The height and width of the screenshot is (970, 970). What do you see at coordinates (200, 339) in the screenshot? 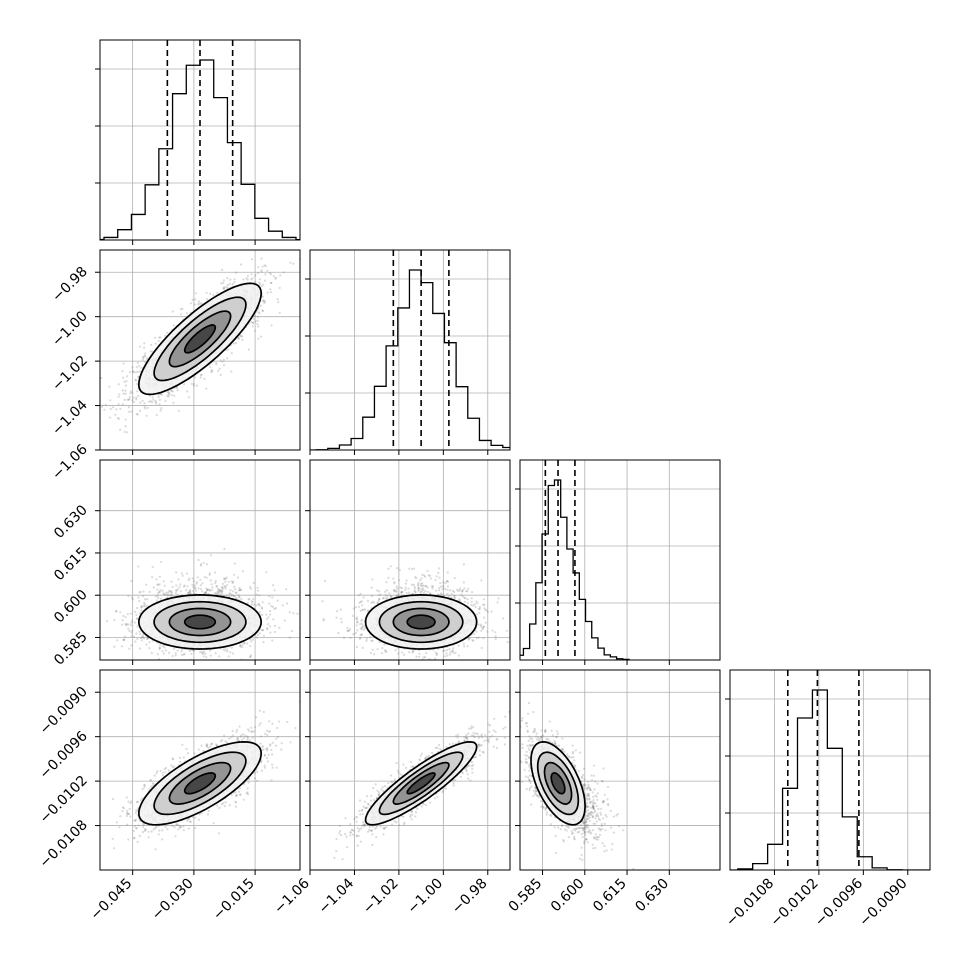
I see `contour-line` at bounding box center [200, 339].